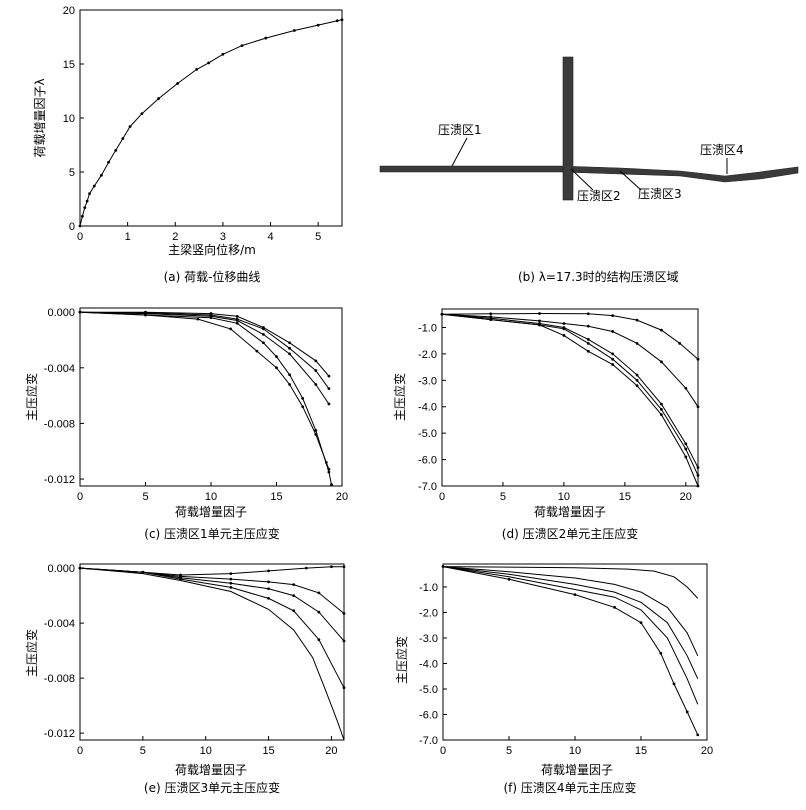  What do you see at coordinates (61, 569) in the screenshot?
I see `y-tick-label: 0.000` at bounding box center [61, 569].